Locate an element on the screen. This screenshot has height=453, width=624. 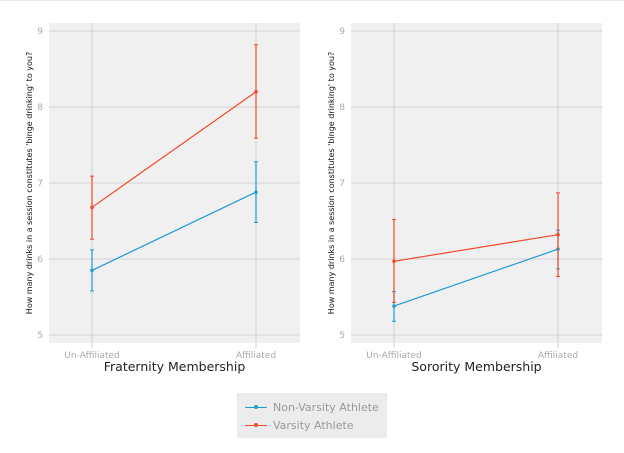
legend: Non-Varsity Athlete Varsity Athlete is located at coordinates (312, 415).